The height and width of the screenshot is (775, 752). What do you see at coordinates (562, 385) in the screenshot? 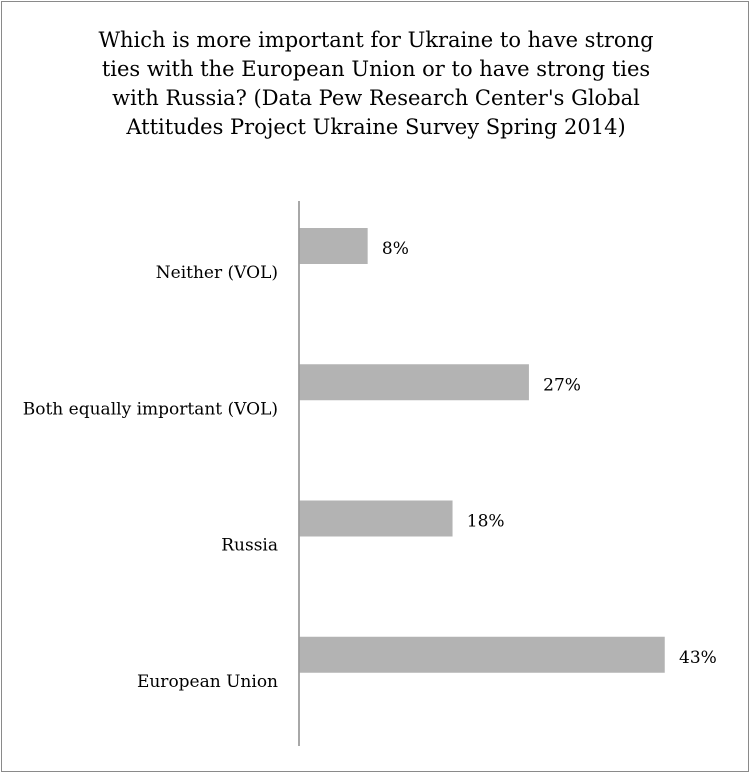
I see `value-label: 27%` at bounding box center [562, 385].